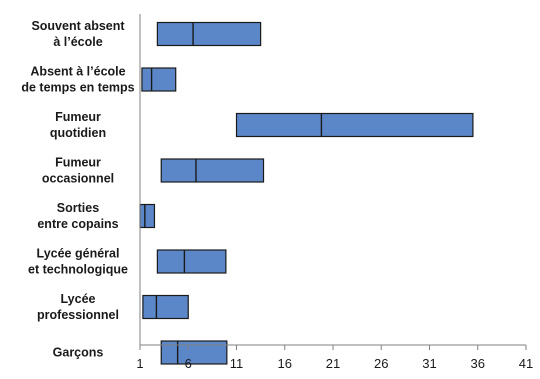  What do you see at coordinates (526, 363) in the screenshot?
I see `x-tick-label: 41` at bounding box center [526, 363].